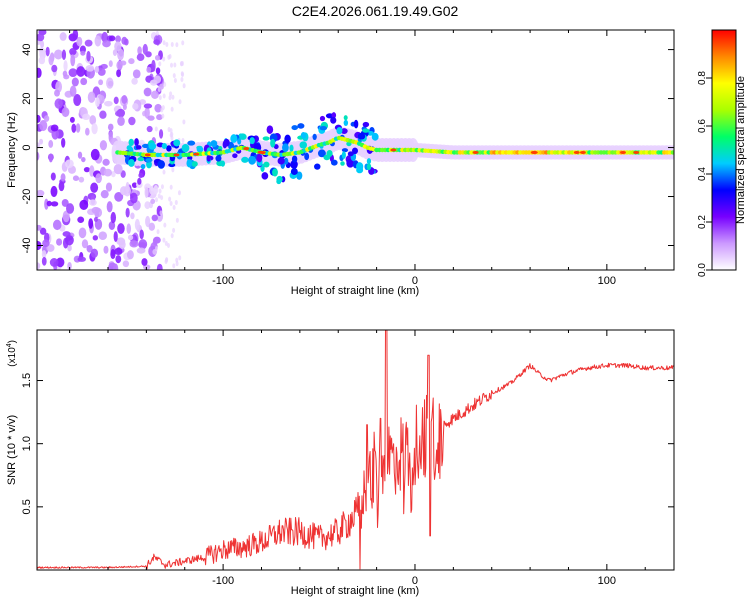 The height and width of the screenshot is (600, 750). Describe the element at coordinates (702, 126) in the screenshot. I see `colorbar-tick-label: 0.6` at that location.